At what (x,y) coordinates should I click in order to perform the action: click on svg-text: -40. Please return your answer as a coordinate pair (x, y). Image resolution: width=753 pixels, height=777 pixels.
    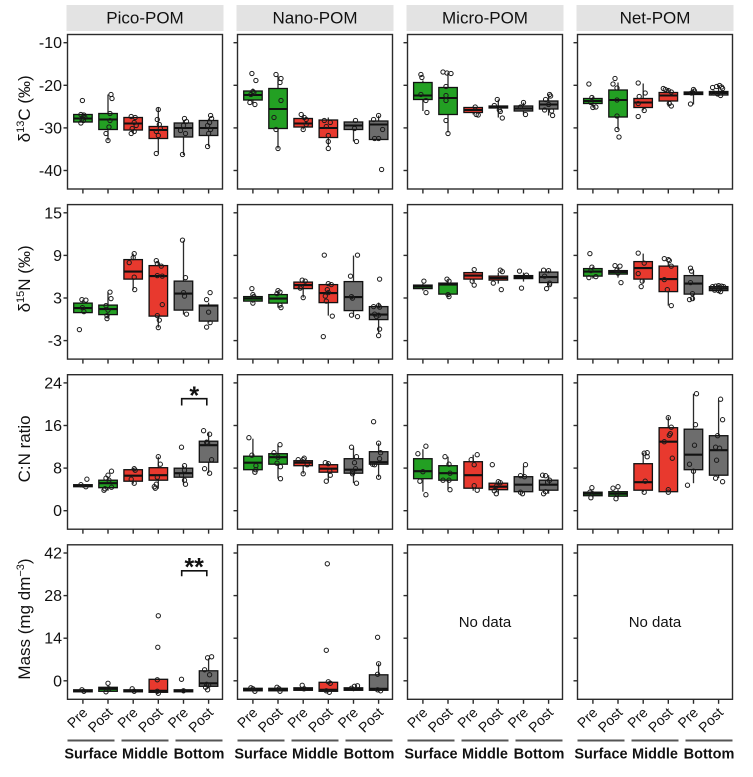
    Looking at the image, I should click on (50, 171).